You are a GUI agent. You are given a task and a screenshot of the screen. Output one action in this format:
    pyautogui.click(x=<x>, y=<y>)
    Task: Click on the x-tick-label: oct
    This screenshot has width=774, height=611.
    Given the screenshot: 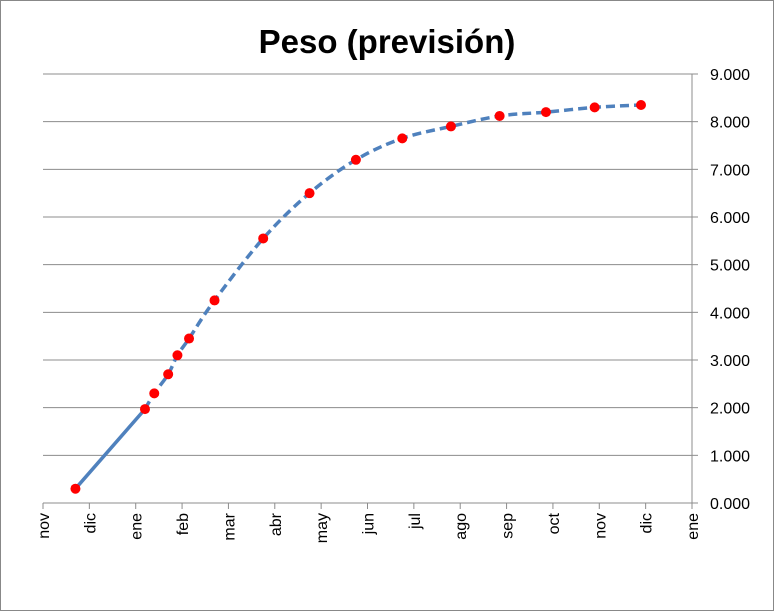 What is the action you would take?
    pyautogui.click(x=554, y=523)
    